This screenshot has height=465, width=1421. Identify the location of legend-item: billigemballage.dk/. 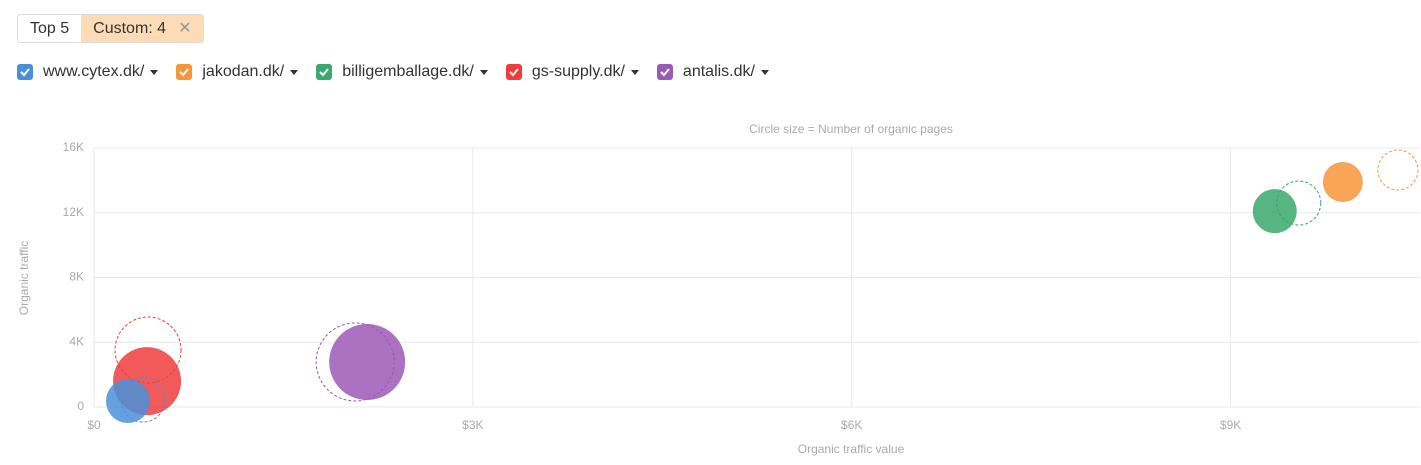
(402, 72).